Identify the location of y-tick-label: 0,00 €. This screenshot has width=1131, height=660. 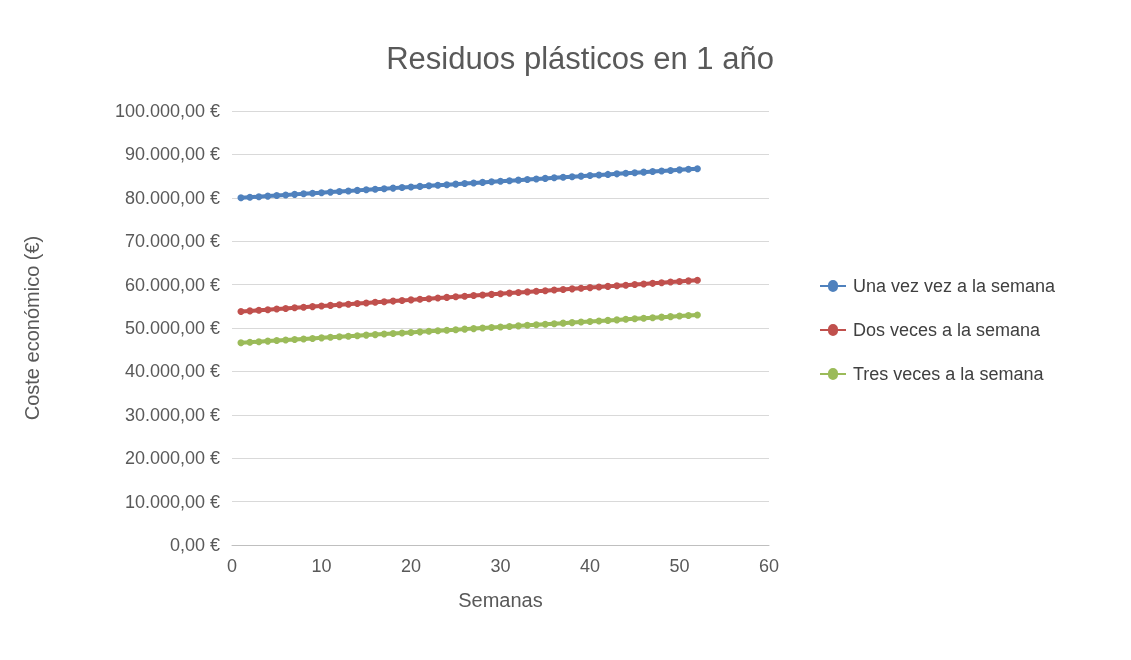
(194, 545).